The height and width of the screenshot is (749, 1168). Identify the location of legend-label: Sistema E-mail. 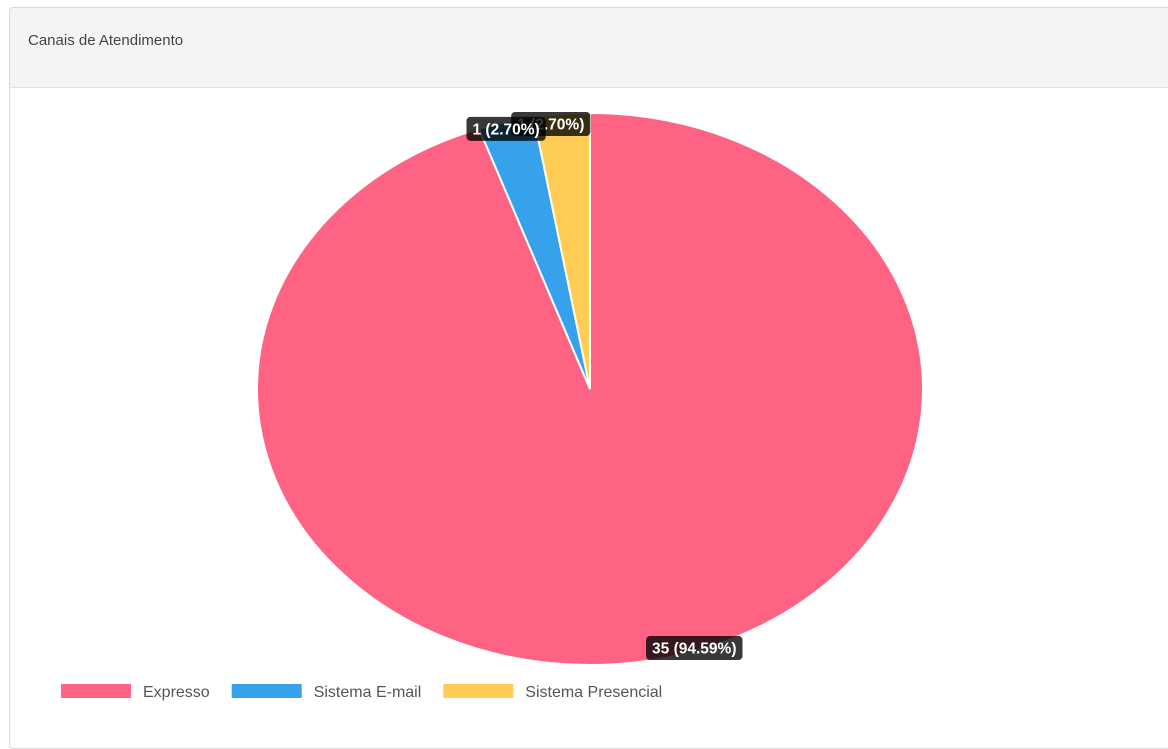
(368, 692).